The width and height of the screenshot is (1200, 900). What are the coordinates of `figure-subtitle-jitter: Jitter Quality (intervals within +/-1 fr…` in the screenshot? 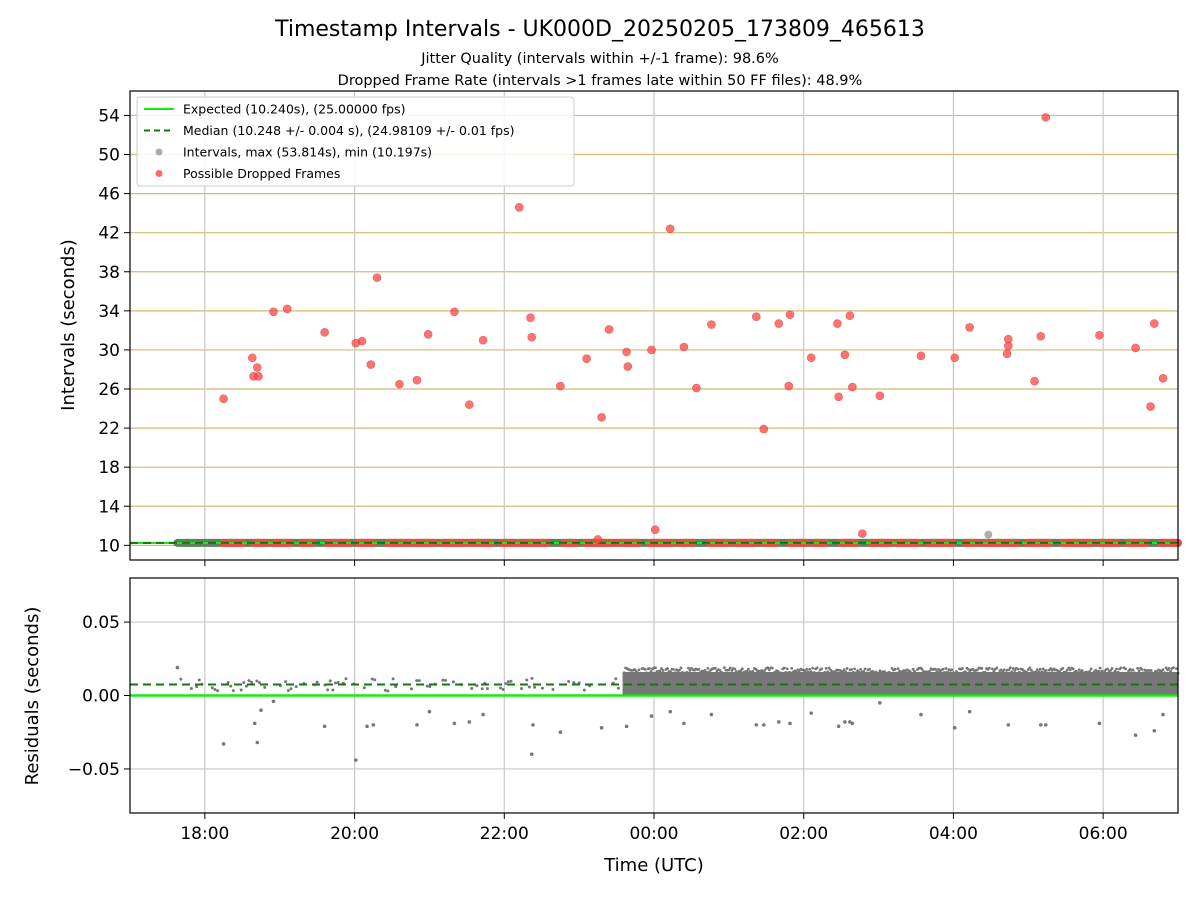 It's located at (599, 59).